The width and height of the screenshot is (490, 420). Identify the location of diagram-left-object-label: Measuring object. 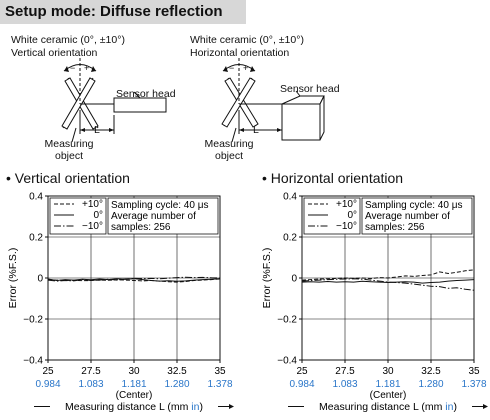
(69, 150).